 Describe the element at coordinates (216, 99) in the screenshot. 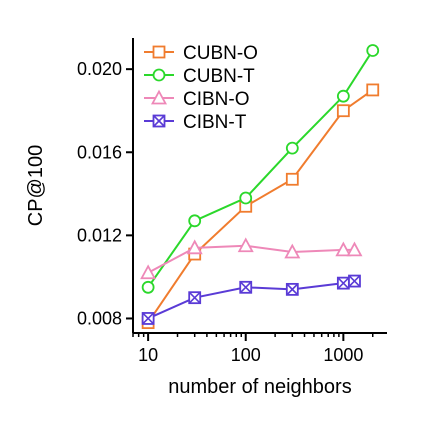

I see `legend-label: CIBN-O` at that location.